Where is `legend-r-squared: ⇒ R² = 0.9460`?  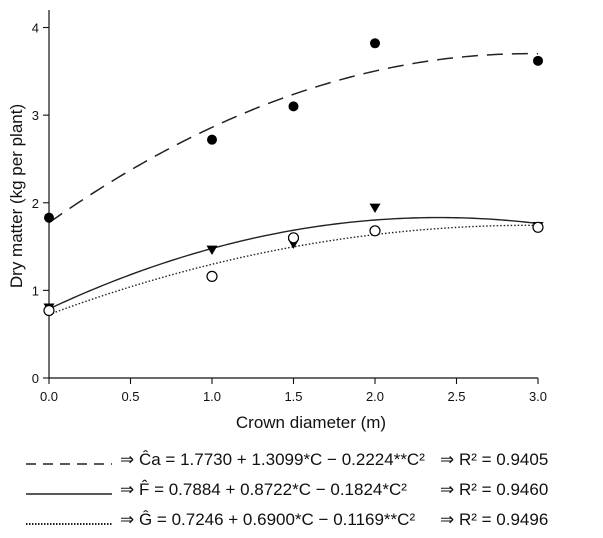 legend-r-squared: ⇒ R² = 0.9460 is located at coordinates (494, 489).